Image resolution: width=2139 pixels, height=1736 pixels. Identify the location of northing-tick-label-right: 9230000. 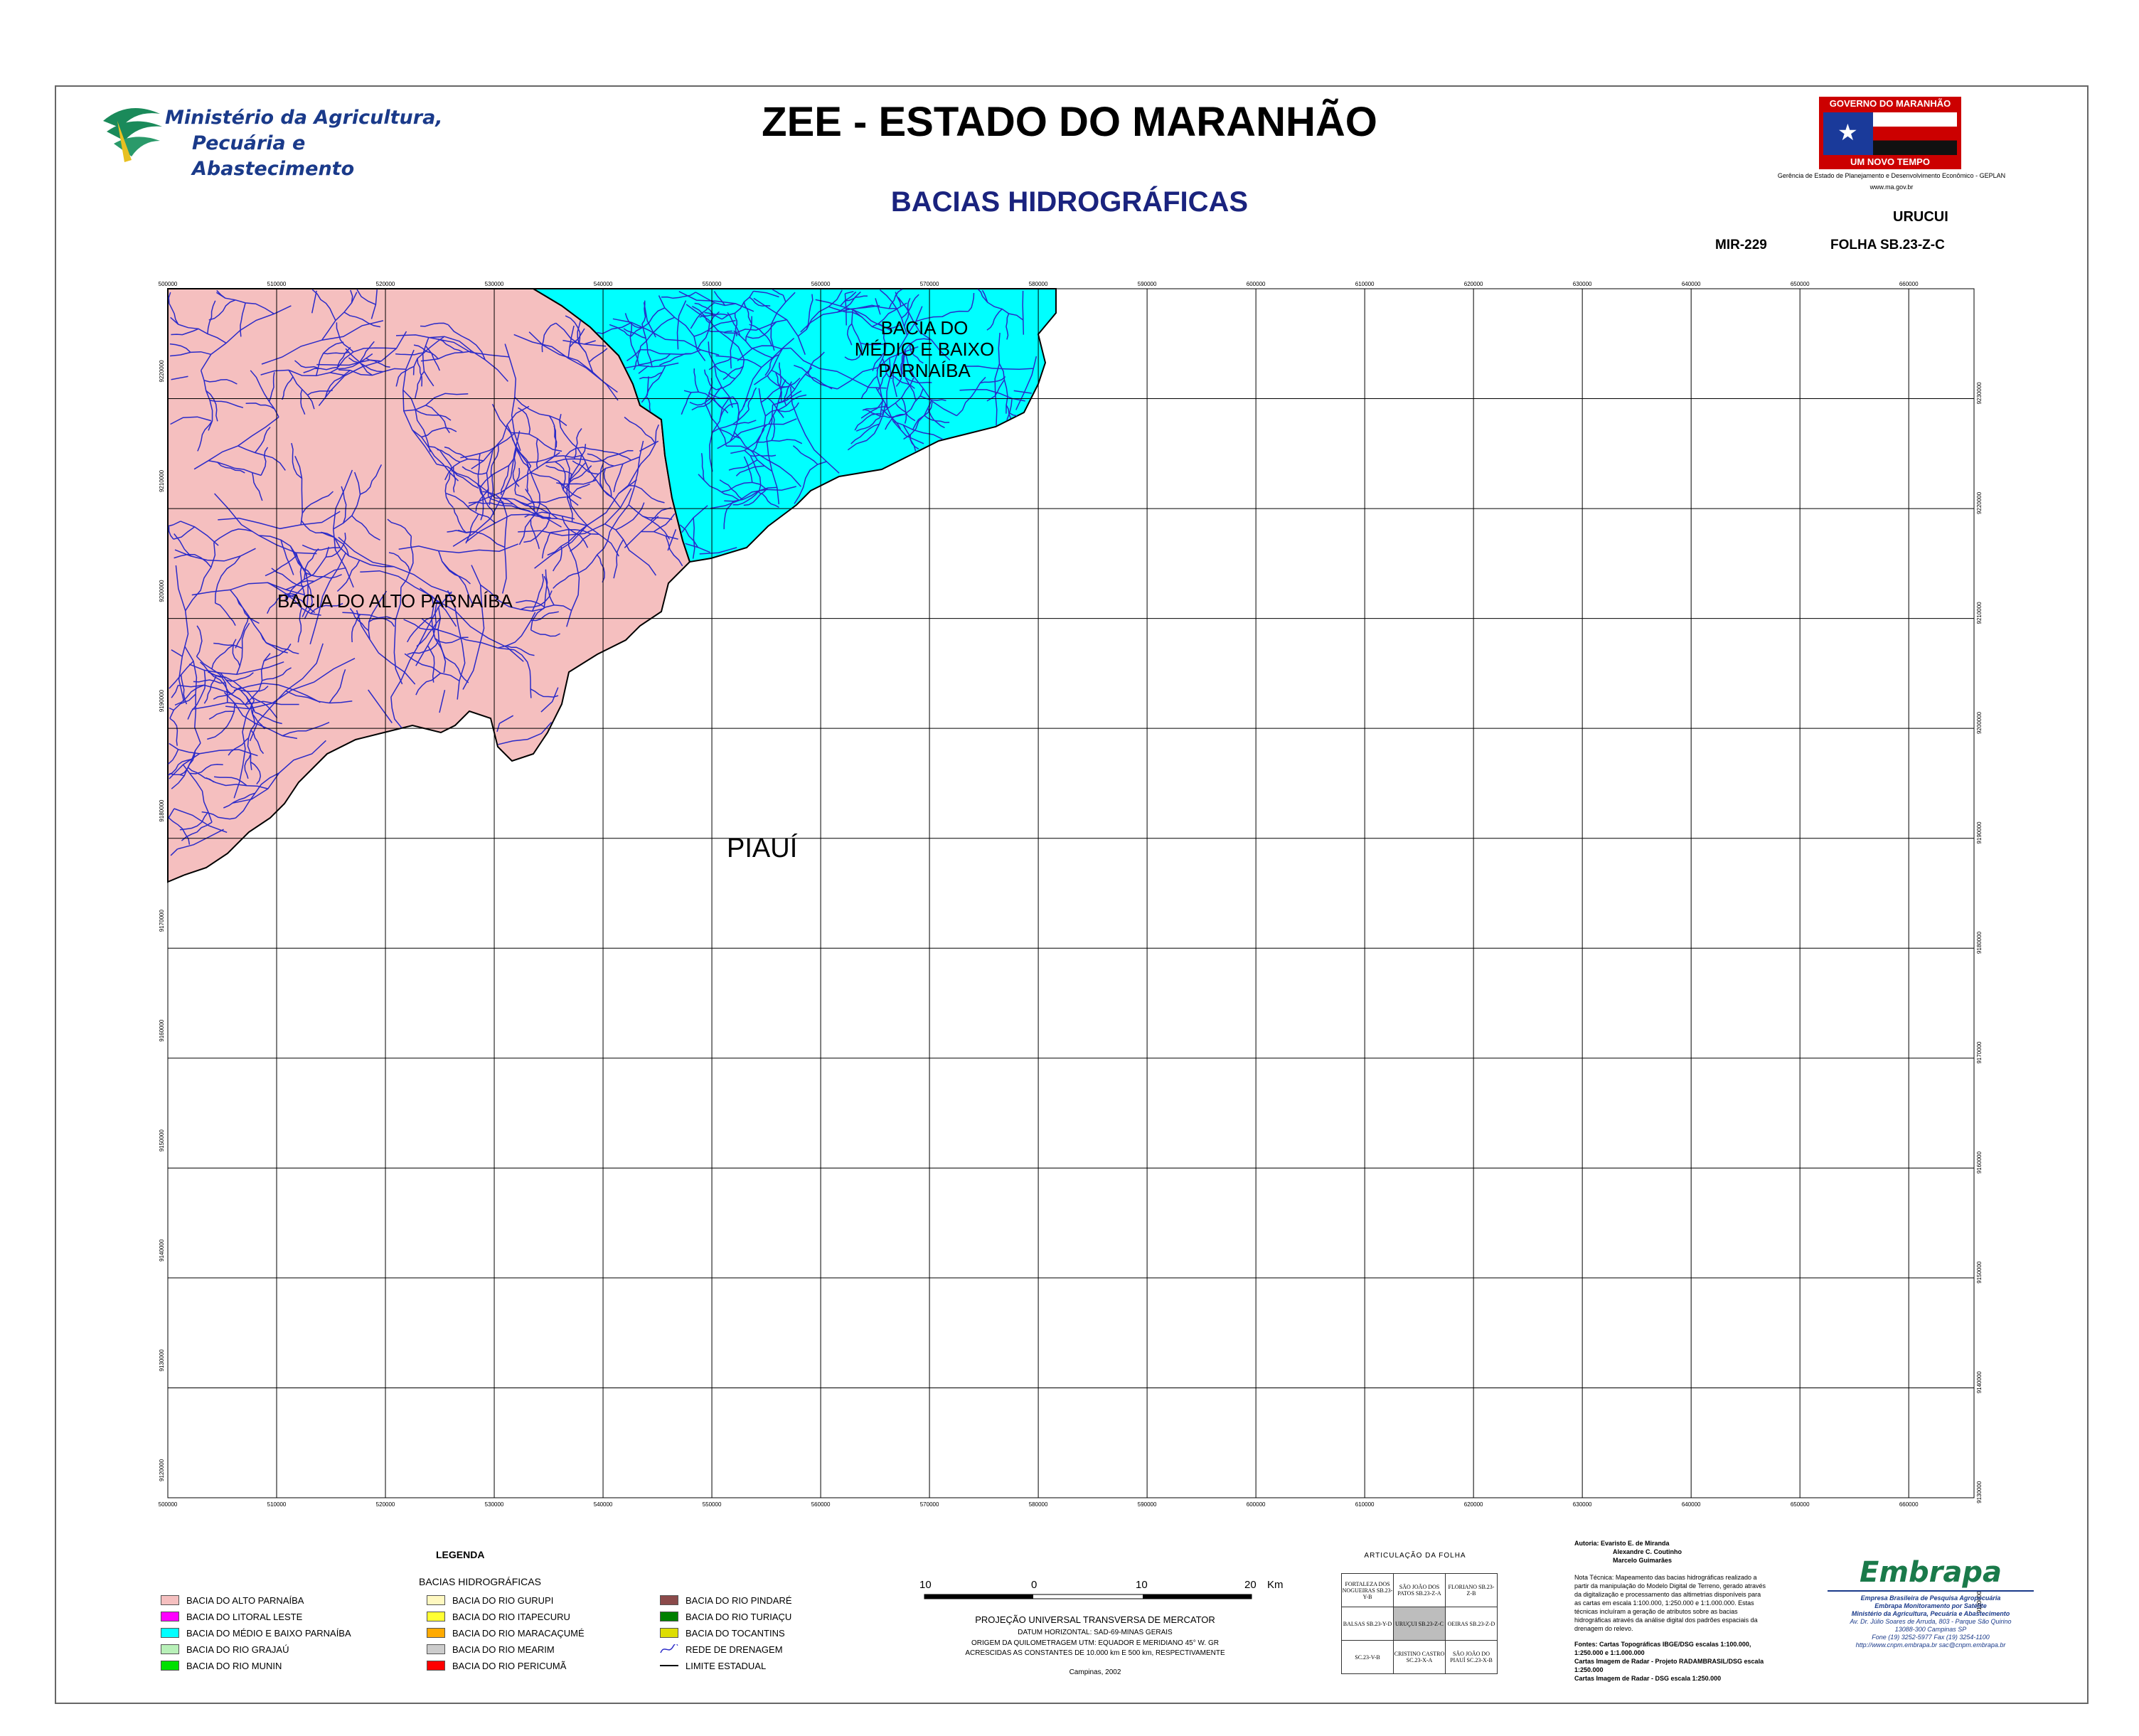
(1980, 393).